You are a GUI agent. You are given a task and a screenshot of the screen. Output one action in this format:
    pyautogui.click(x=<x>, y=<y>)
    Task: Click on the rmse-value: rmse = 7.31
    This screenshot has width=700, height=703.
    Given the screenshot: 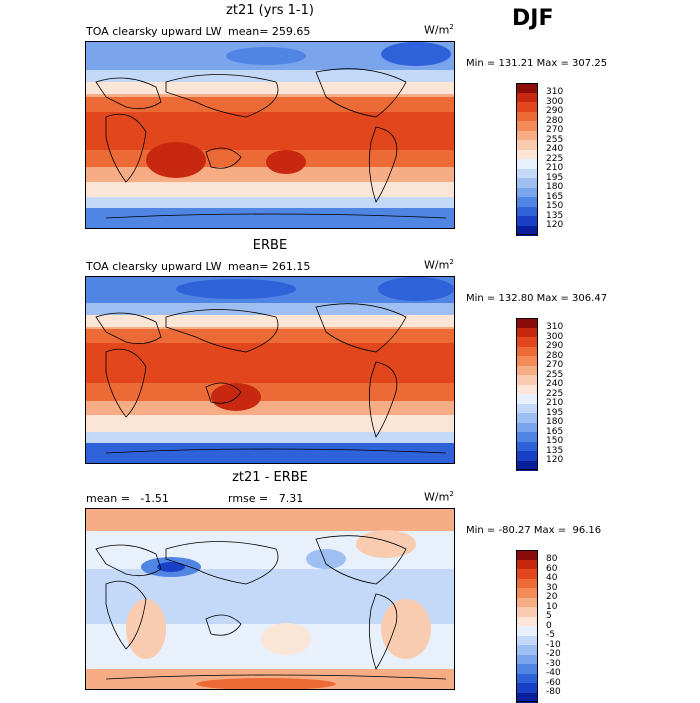 What is the action you would take?
    pyautogui.click(x=266, y=498)
    